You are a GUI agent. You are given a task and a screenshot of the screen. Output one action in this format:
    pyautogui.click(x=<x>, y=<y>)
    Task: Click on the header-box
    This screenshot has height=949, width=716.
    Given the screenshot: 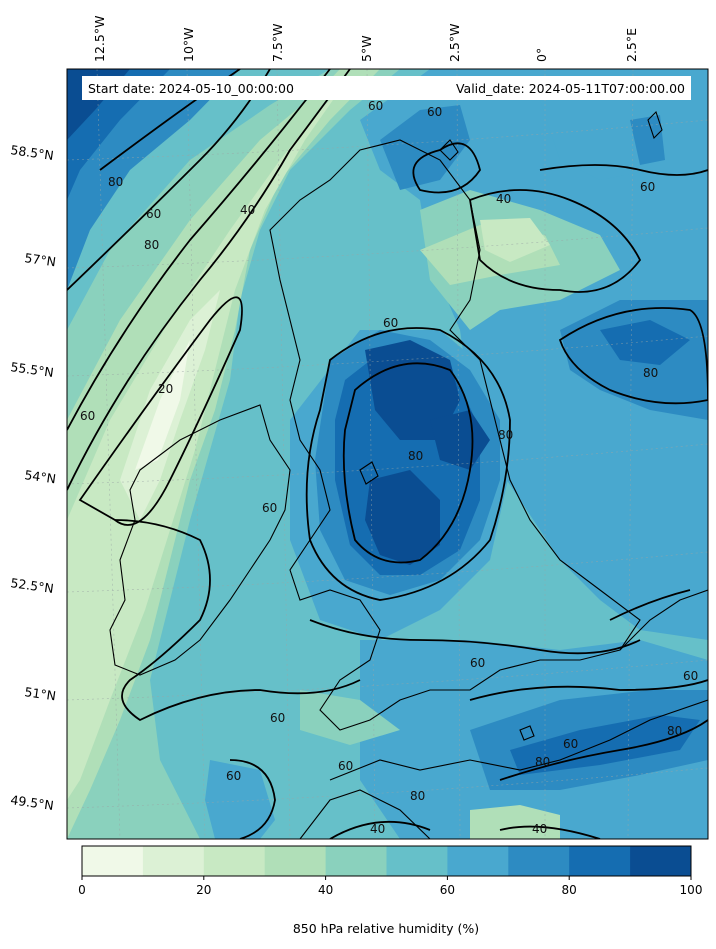 What is the action you would take?
    pyautogui.click(x=386, y=88)
    